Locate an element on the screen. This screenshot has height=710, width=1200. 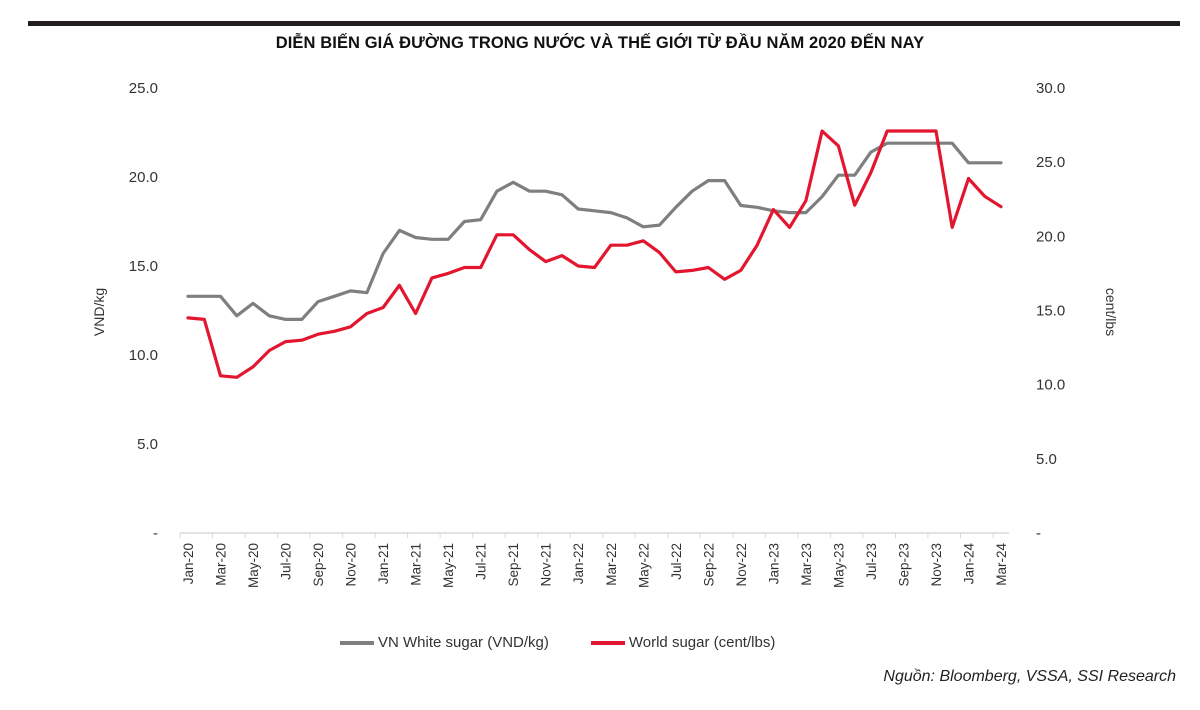
right-tick-label: 25.0 is located at coordinates (1050, 162).